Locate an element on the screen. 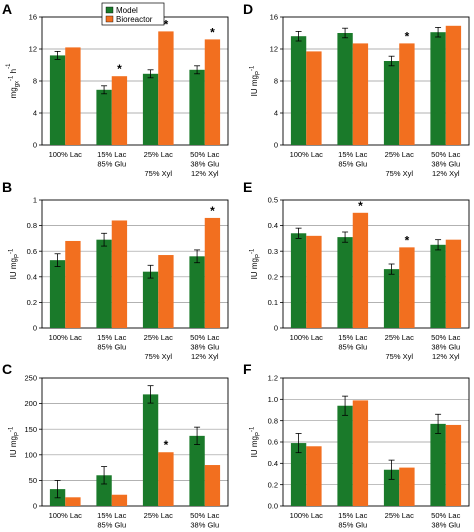  category-label: 75% Xyl is located at coordinates (158, 173).